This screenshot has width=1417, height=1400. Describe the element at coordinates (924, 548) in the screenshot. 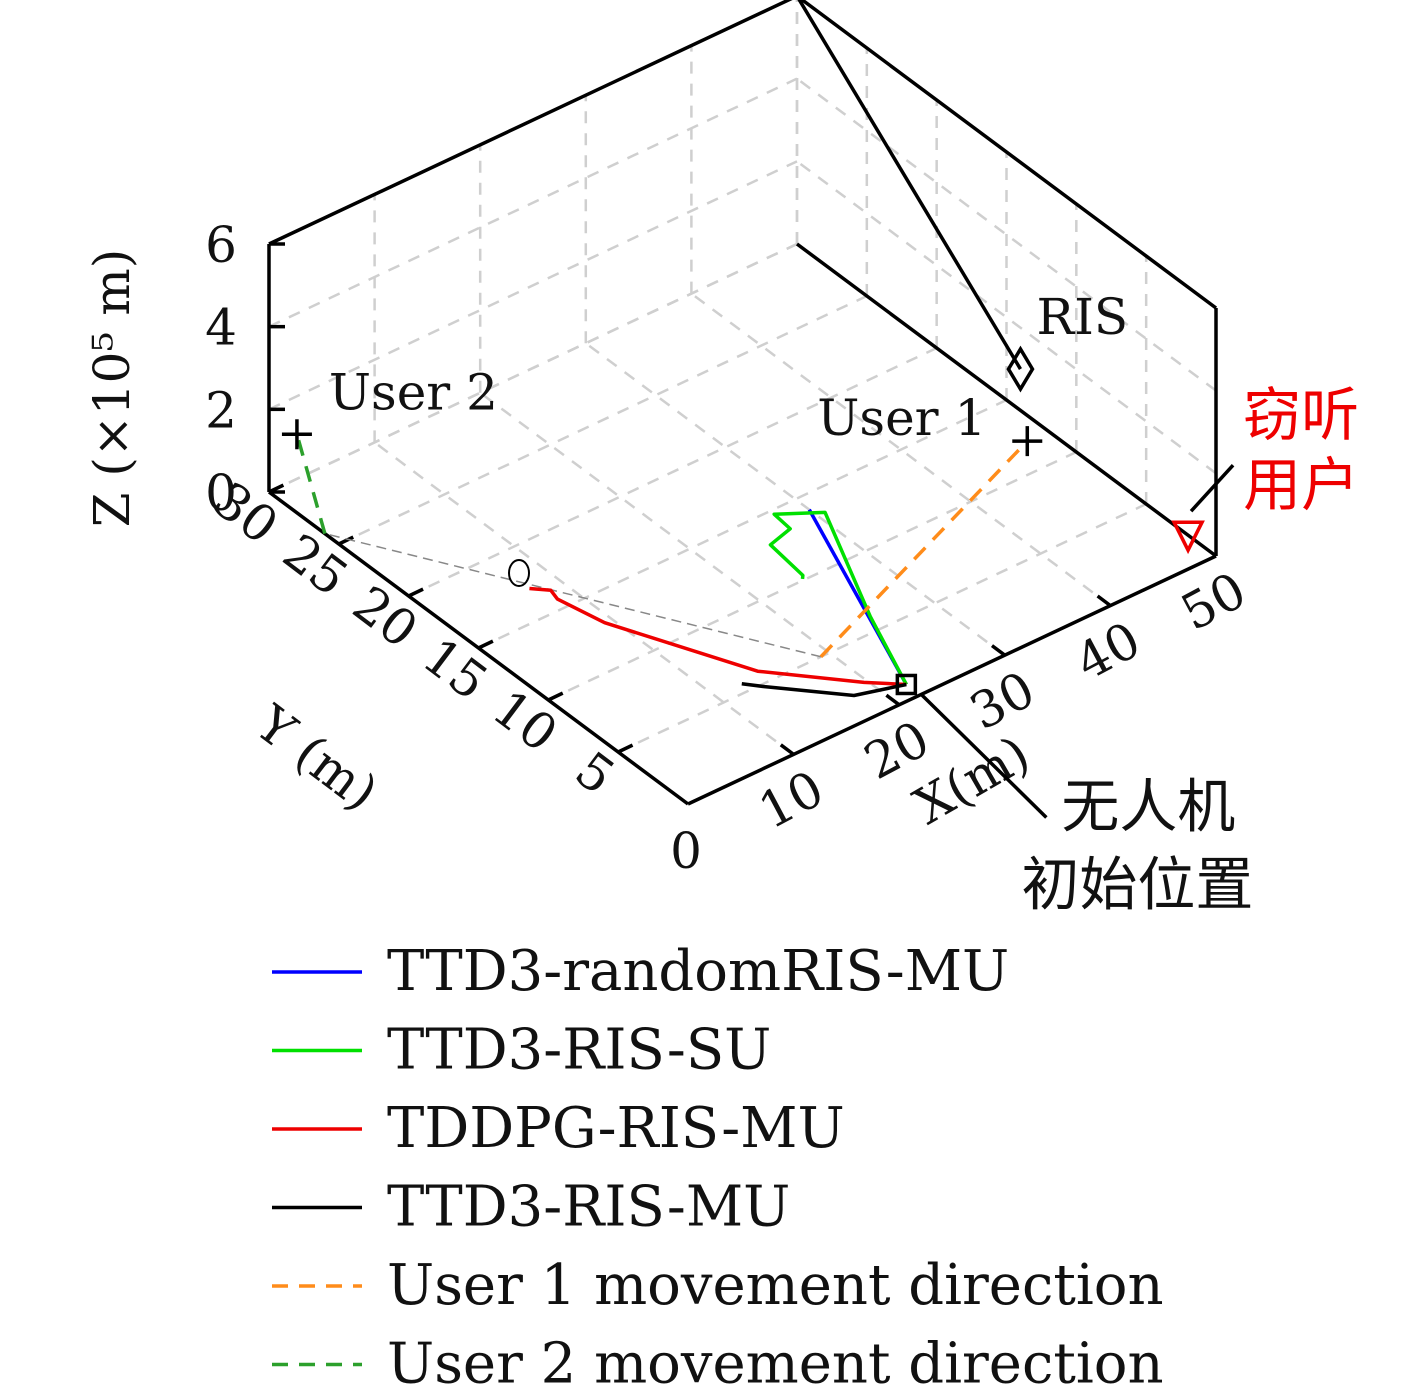

I see `series-line-user-1-movement-direction` at that location.